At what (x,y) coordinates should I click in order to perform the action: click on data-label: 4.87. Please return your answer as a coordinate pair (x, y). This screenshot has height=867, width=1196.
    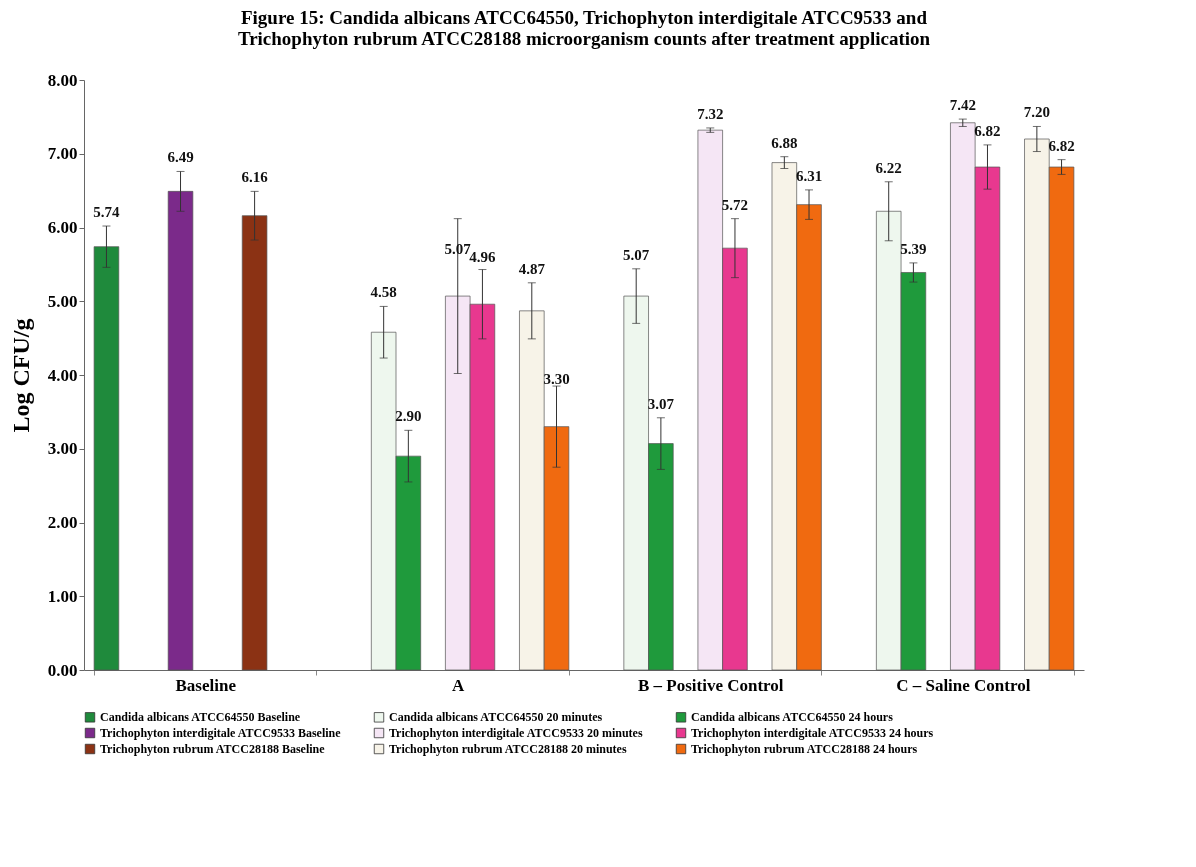
    Looking at the image, I should click on (532, 268).